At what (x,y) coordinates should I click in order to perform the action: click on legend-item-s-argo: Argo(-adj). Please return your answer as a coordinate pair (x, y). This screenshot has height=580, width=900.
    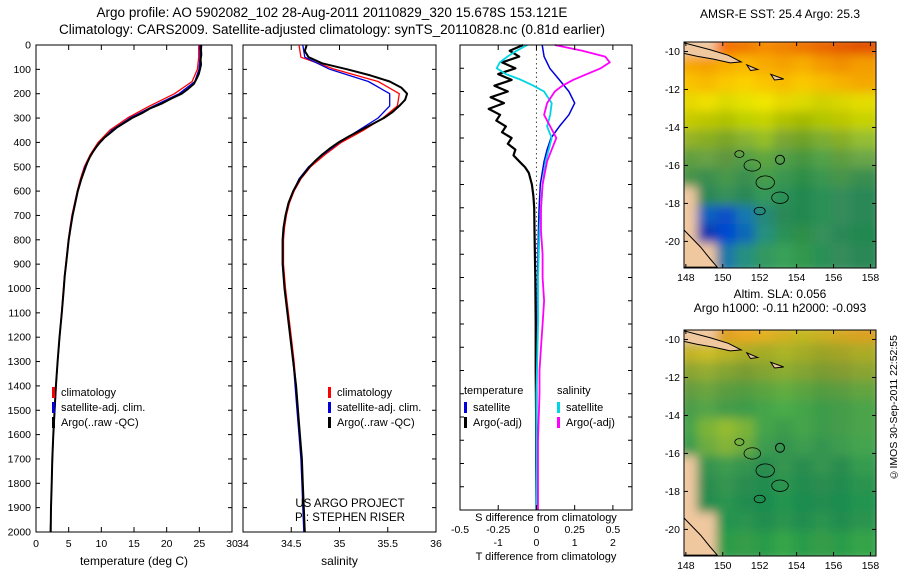
    Looking at the image, I should click on (586, 422).